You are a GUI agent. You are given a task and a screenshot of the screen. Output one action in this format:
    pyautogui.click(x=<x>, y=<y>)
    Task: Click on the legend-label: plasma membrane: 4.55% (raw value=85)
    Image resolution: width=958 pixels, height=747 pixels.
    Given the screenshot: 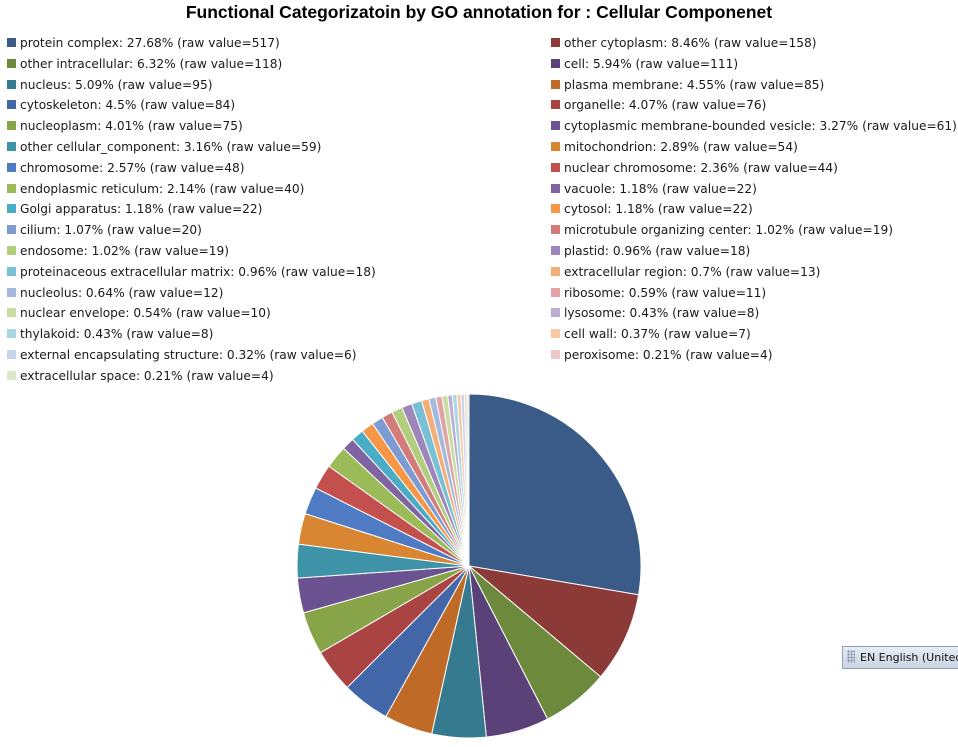 What is the action you would take?
    pyautogui.click(x=694, y=84)
    